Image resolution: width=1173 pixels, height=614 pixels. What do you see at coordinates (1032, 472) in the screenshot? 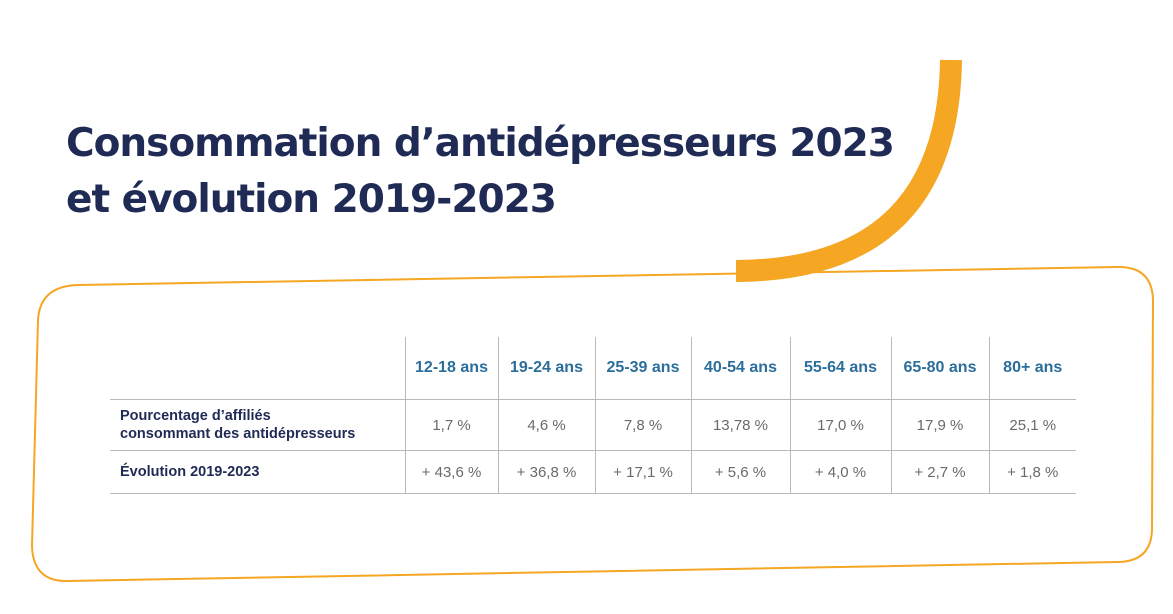
I see `table-cell: + 1,8 %` at bounding box center [1032, 472].